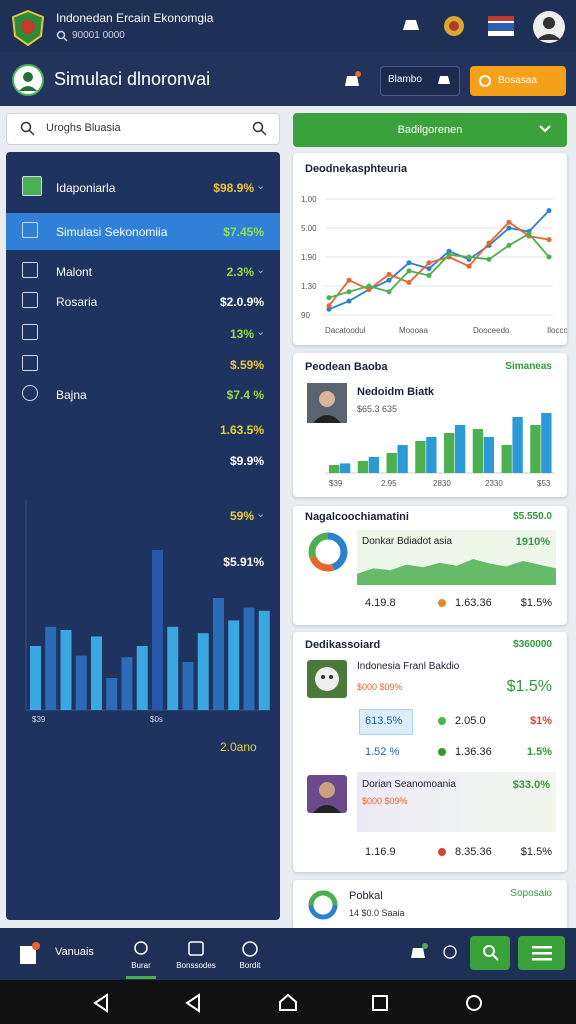 This screenshot has width=576, height=1024. I want to click on notification-icon, so click(411, 26).